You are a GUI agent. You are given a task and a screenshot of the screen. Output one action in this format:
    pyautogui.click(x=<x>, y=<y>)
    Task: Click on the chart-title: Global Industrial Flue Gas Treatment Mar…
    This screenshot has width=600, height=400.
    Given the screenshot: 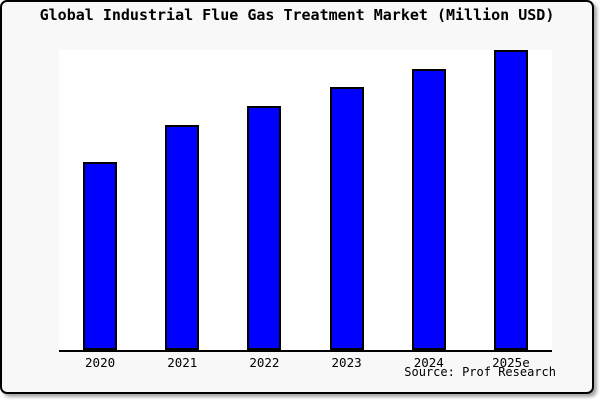 What is the action you would take?
    pyautogui.click(x=297, y=15)
    